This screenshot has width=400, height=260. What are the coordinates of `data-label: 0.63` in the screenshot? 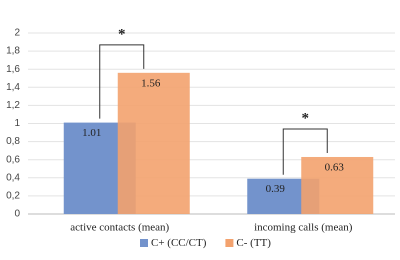 It's located at (335, 168).